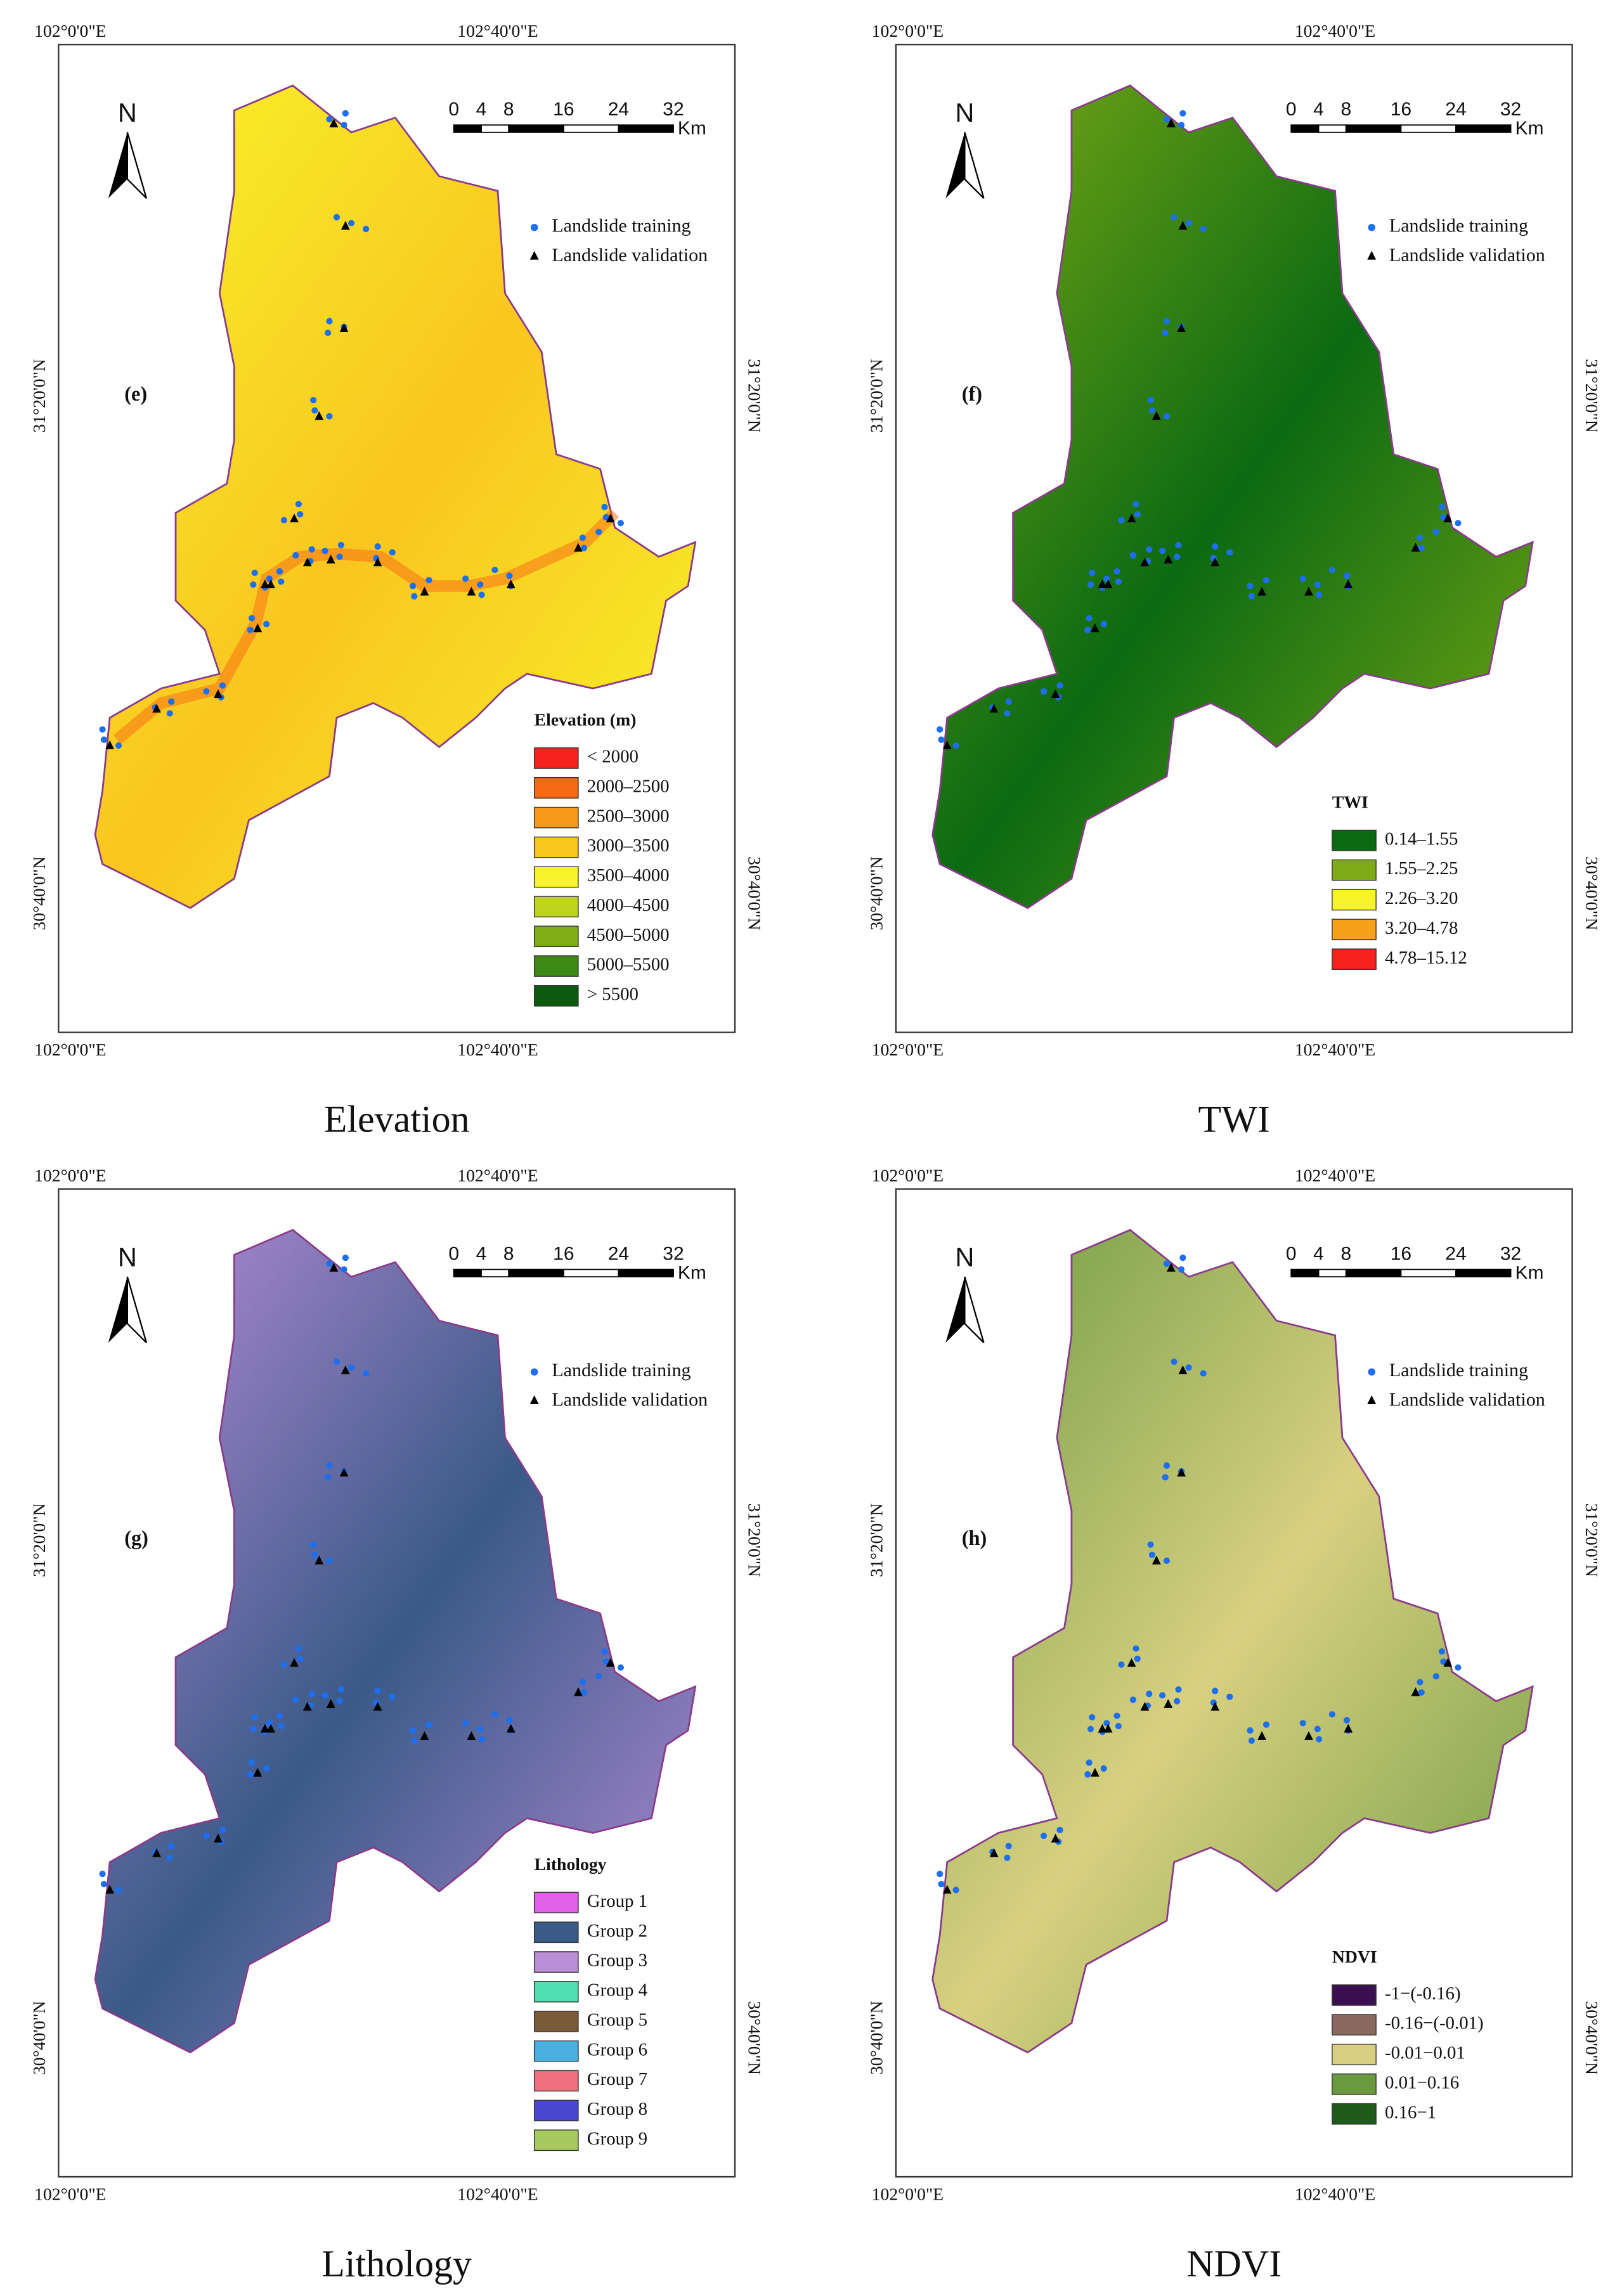  Describe the element at coordinates (1529, 1272) in the screenshot. I see `scale-unit: Km` at that location.